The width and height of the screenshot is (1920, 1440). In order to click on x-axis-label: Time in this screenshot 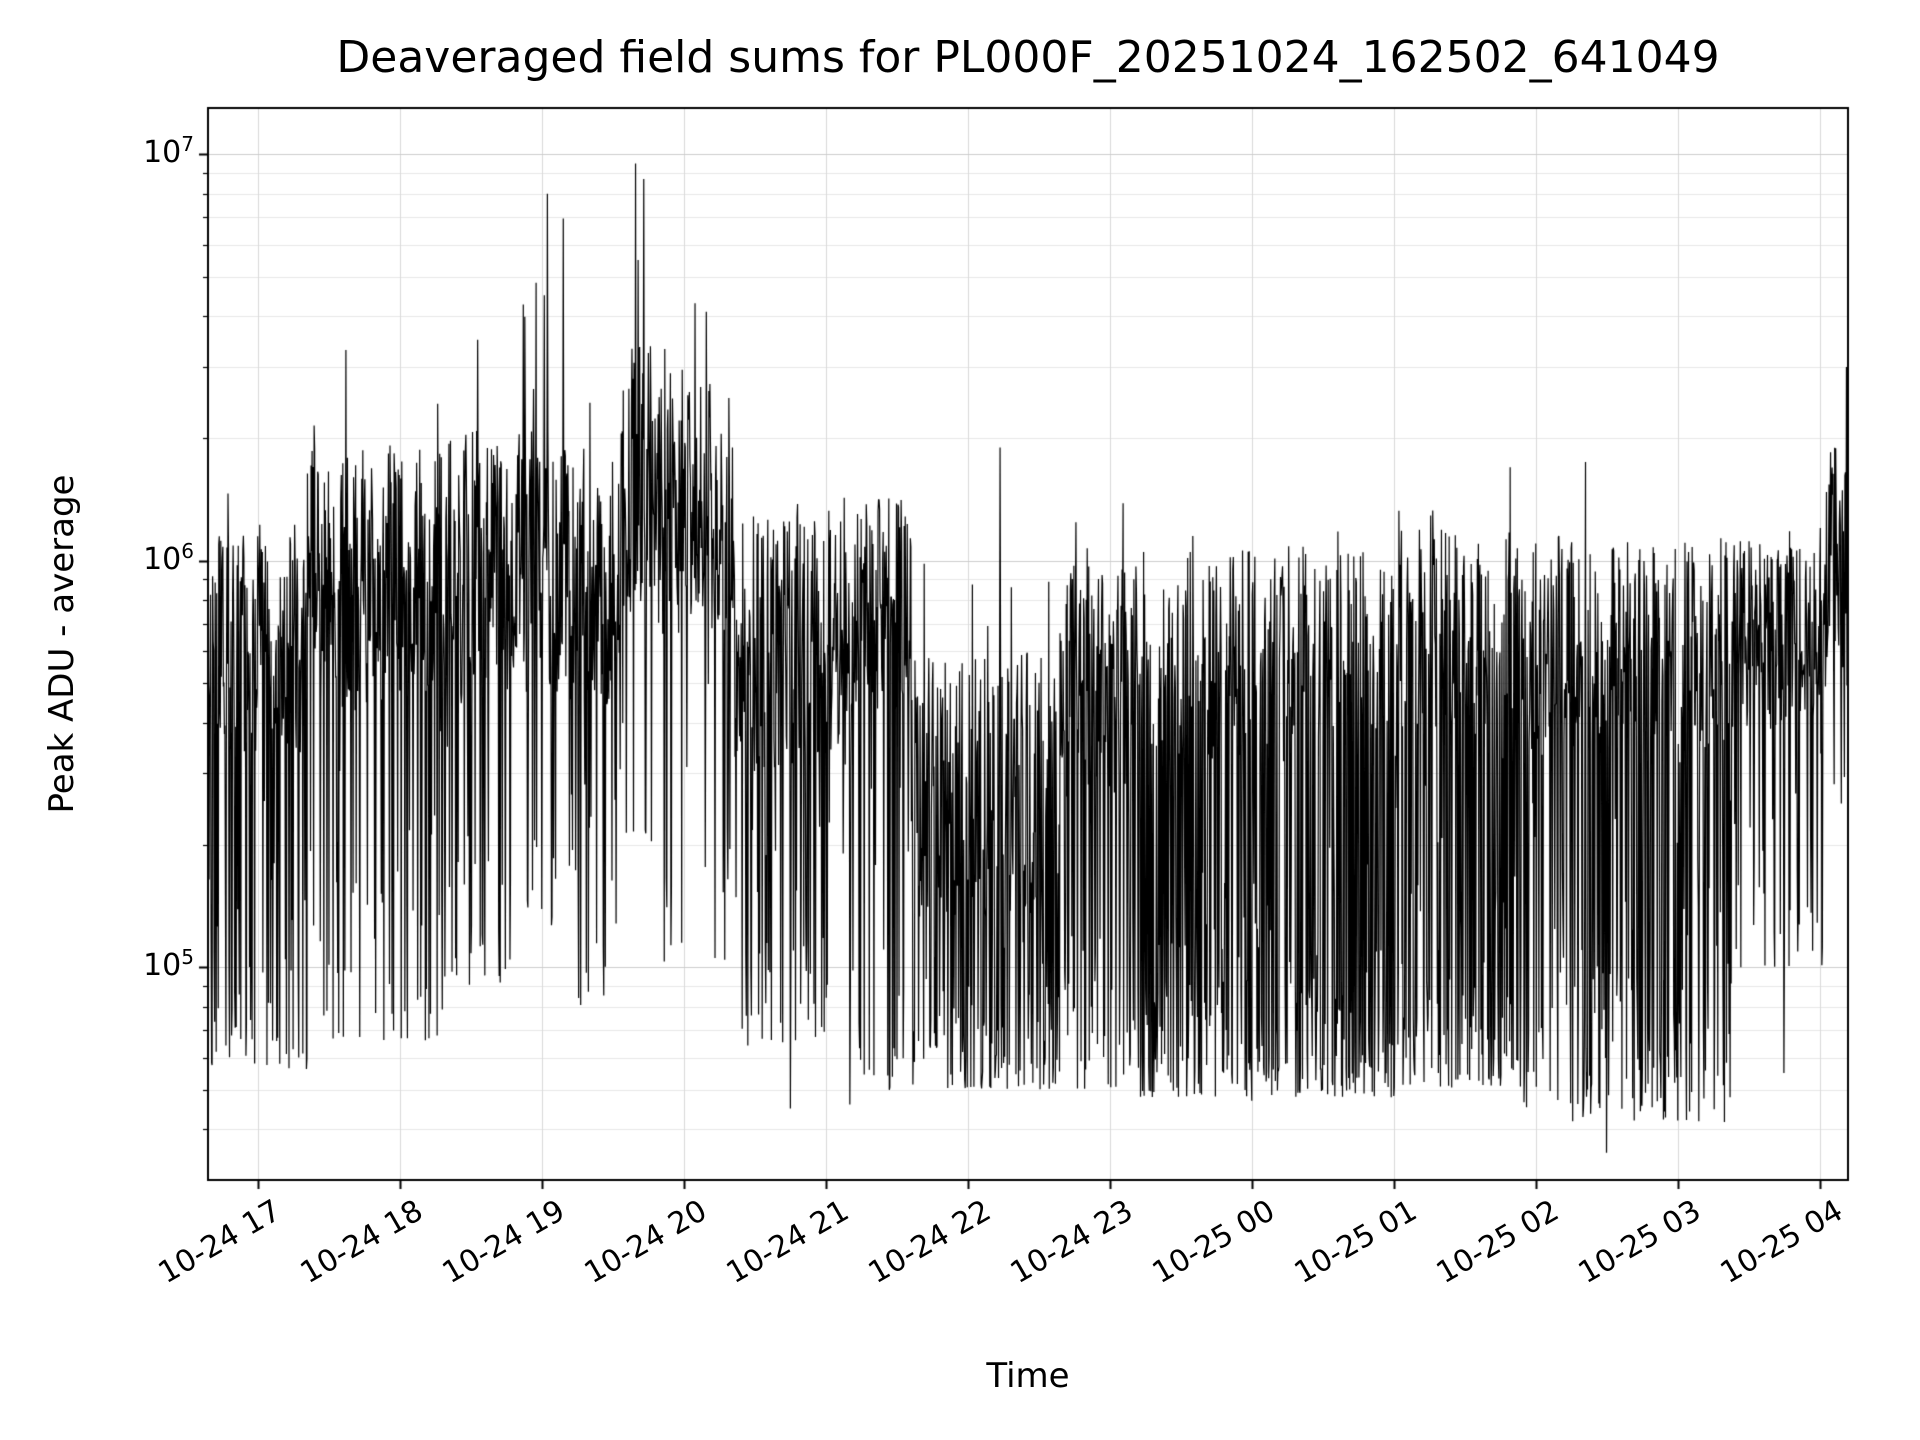, I will do `click(1028, 1376)`.